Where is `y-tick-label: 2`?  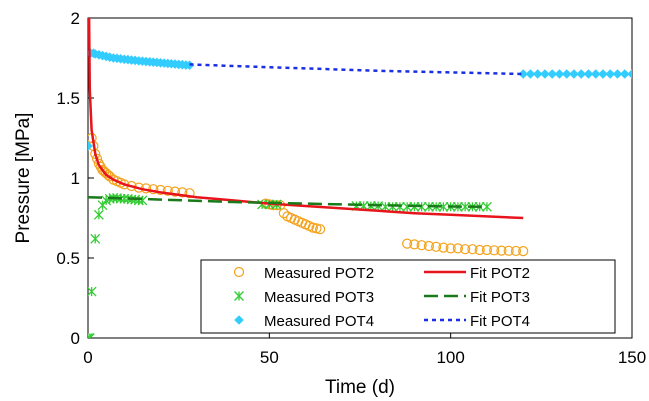
y-tick-label: 2 is located at coordinates (75, 18).